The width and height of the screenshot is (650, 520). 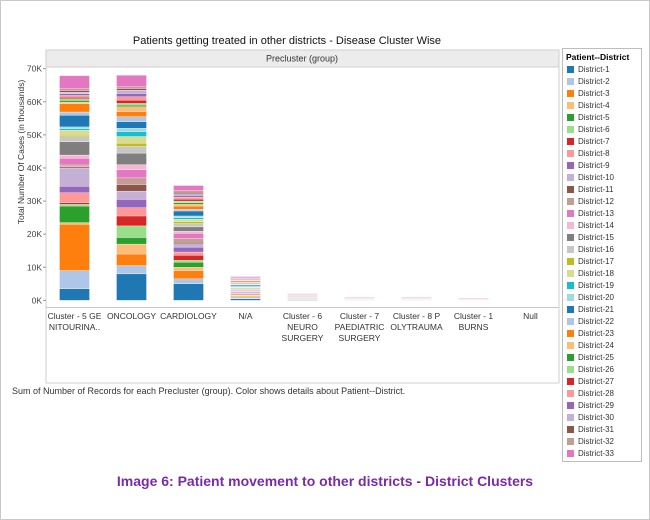 I want to click on x-category-label: Cluster - 6, so click(x=302, y=316).